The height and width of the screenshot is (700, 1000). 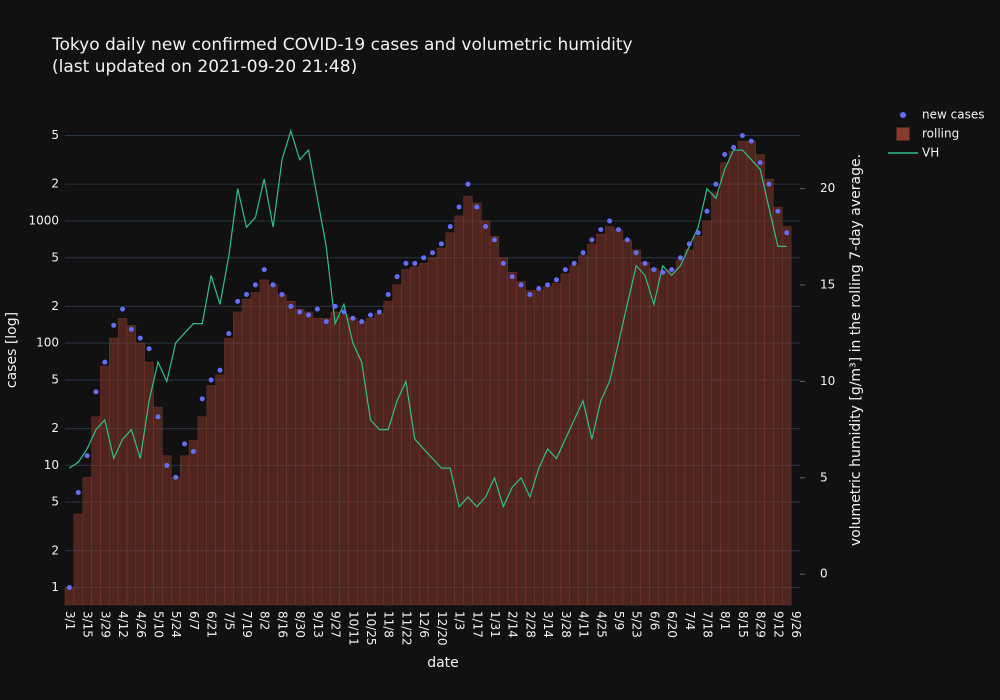 I want to click on x-tick-label: 3/29, so click(x=105, y=624).